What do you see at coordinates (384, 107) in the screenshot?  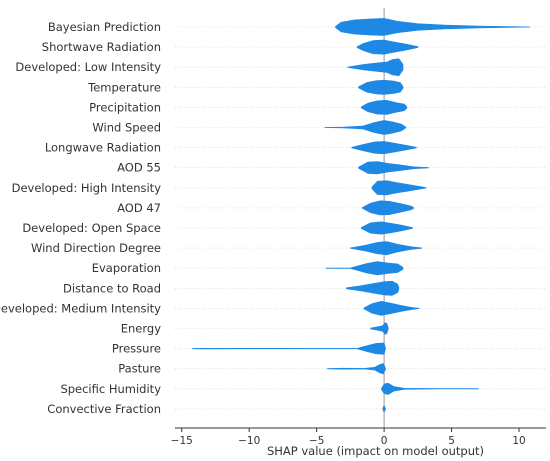 I see `violin-precipitation` at bounding box center [384, 107].